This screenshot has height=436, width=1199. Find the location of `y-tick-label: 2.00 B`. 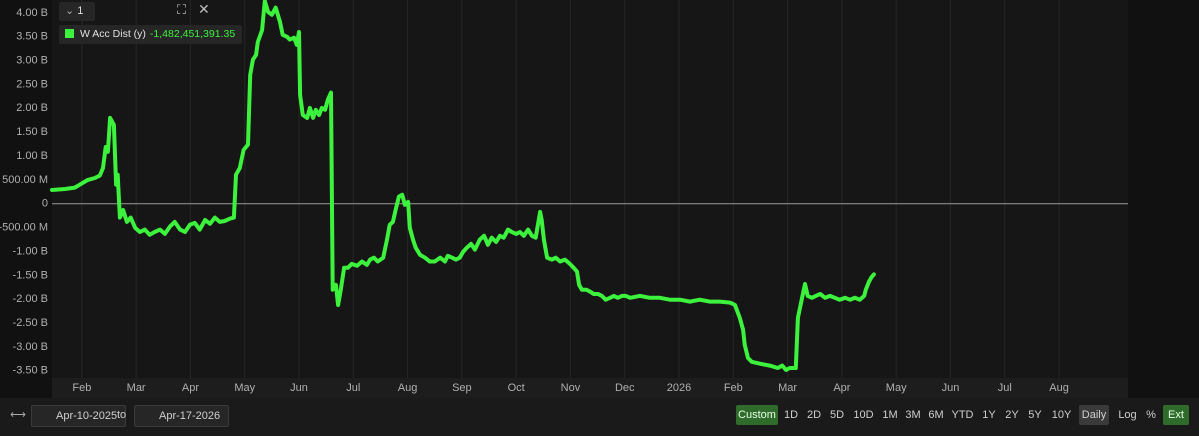

y-tick-label: 2.00 B is located at coordinates (32, 108).